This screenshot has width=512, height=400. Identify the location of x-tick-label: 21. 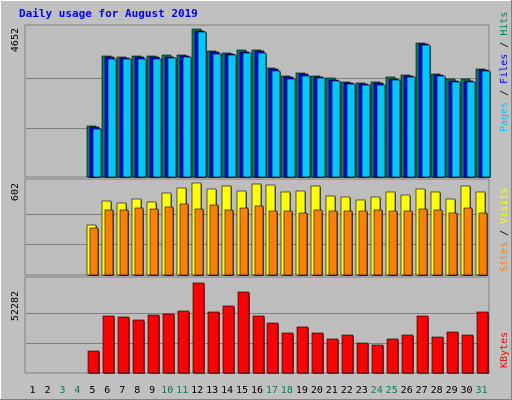
(332, 390).